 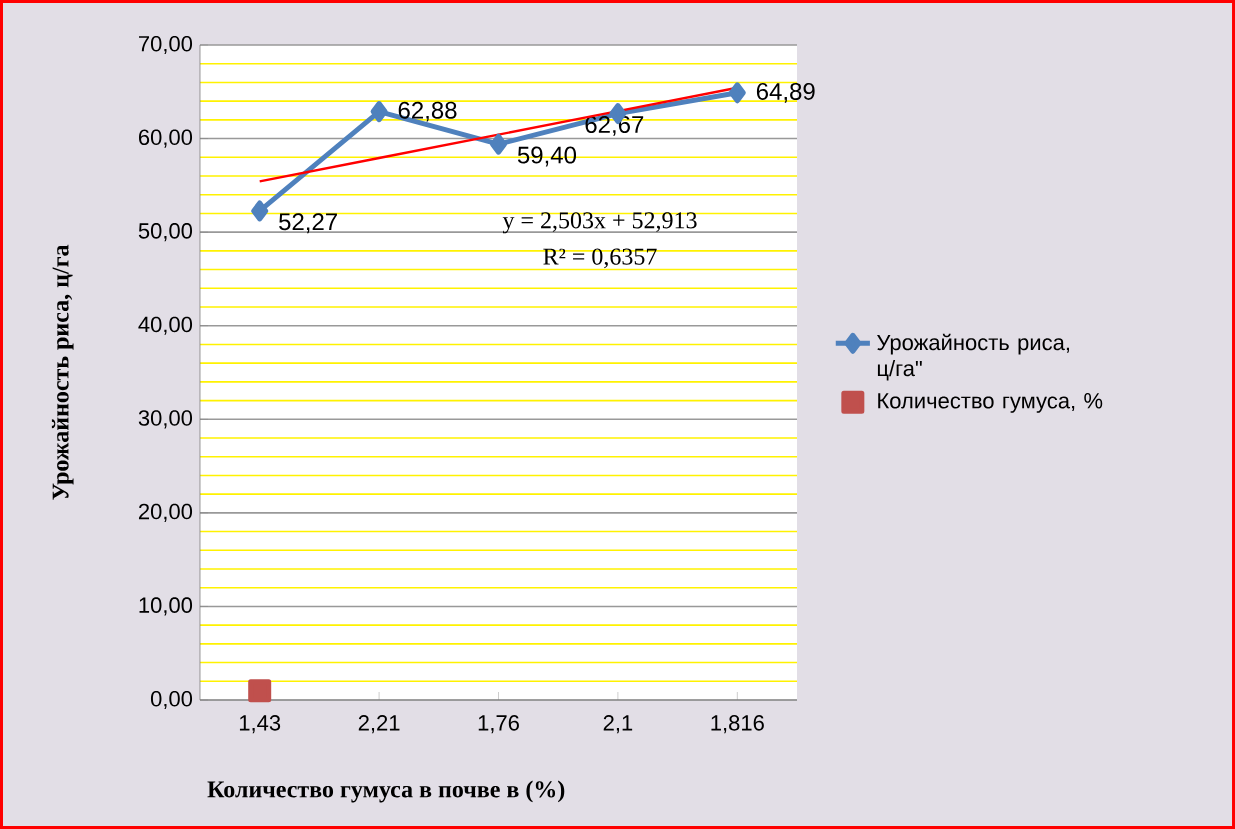 What do you see at coordinates (618, 724) in the screenshot?
I see `x-tick-label: 2,1` at bounding box center [618, 724].